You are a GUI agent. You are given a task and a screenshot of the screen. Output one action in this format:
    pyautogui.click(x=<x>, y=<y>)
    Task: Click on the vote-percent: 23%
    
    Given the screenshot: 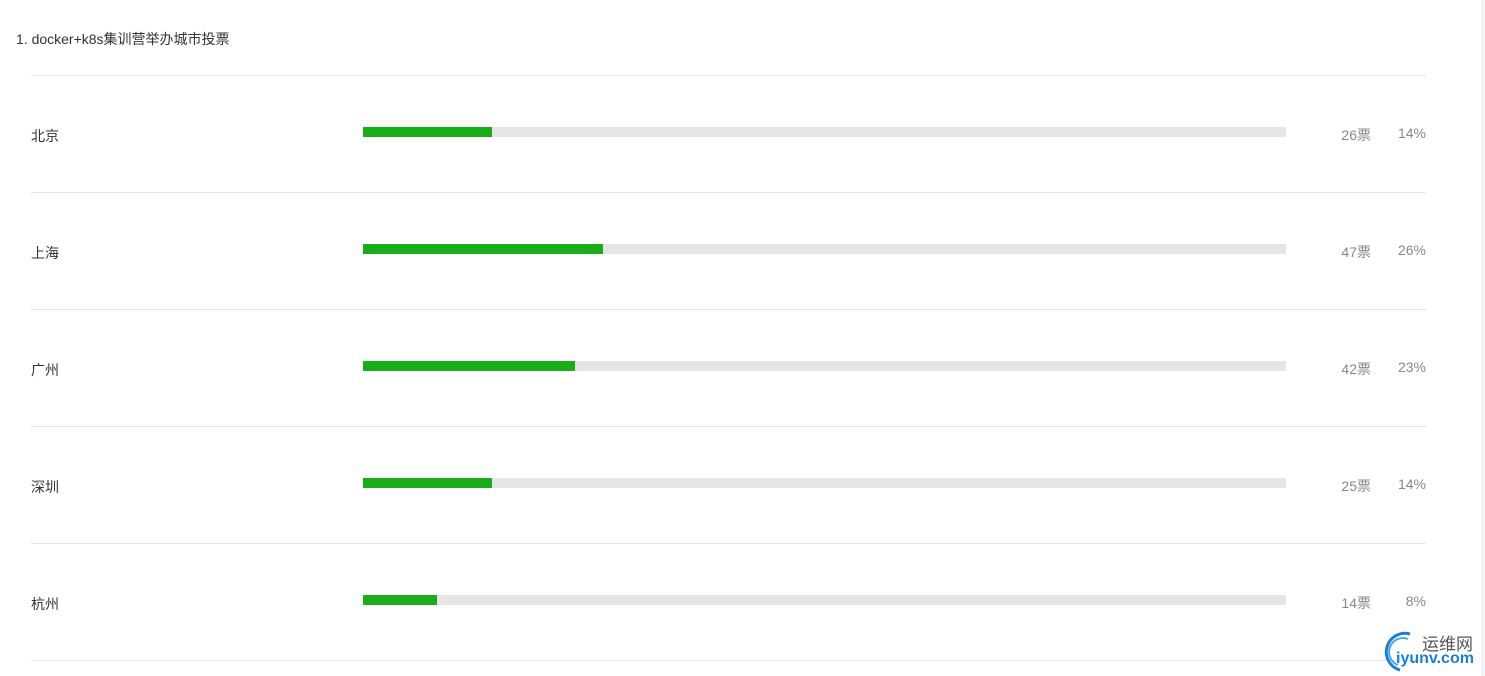 What is the action you would take?
    pyautogui.click(x=1411, y=367)
    